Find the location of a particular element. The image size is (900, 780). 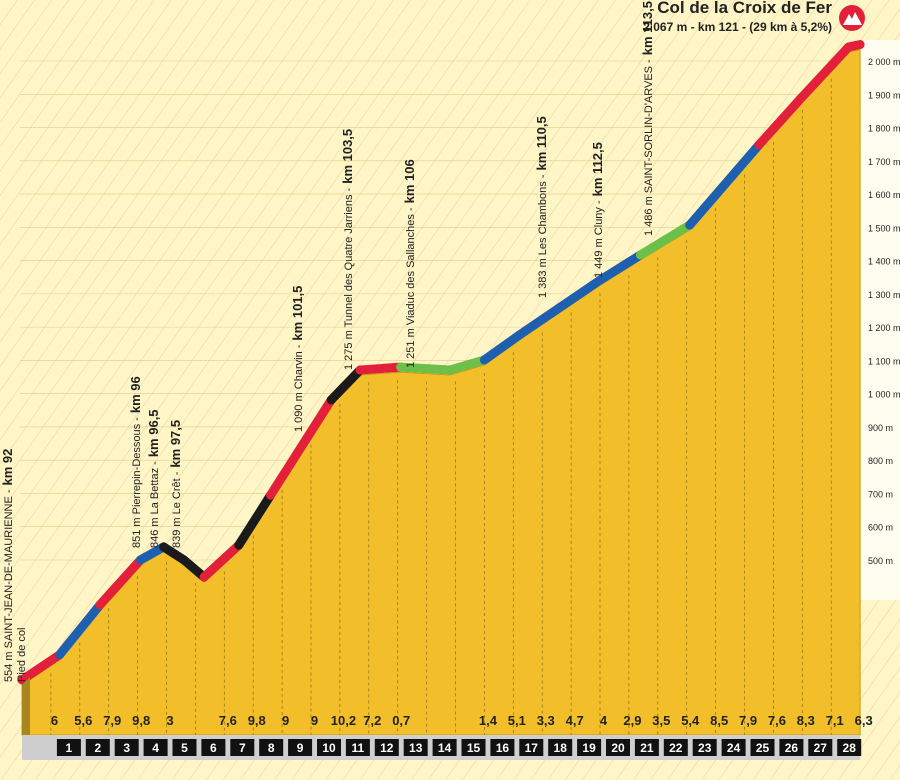

km-marker: 26 is located at coordinates (792, 748).